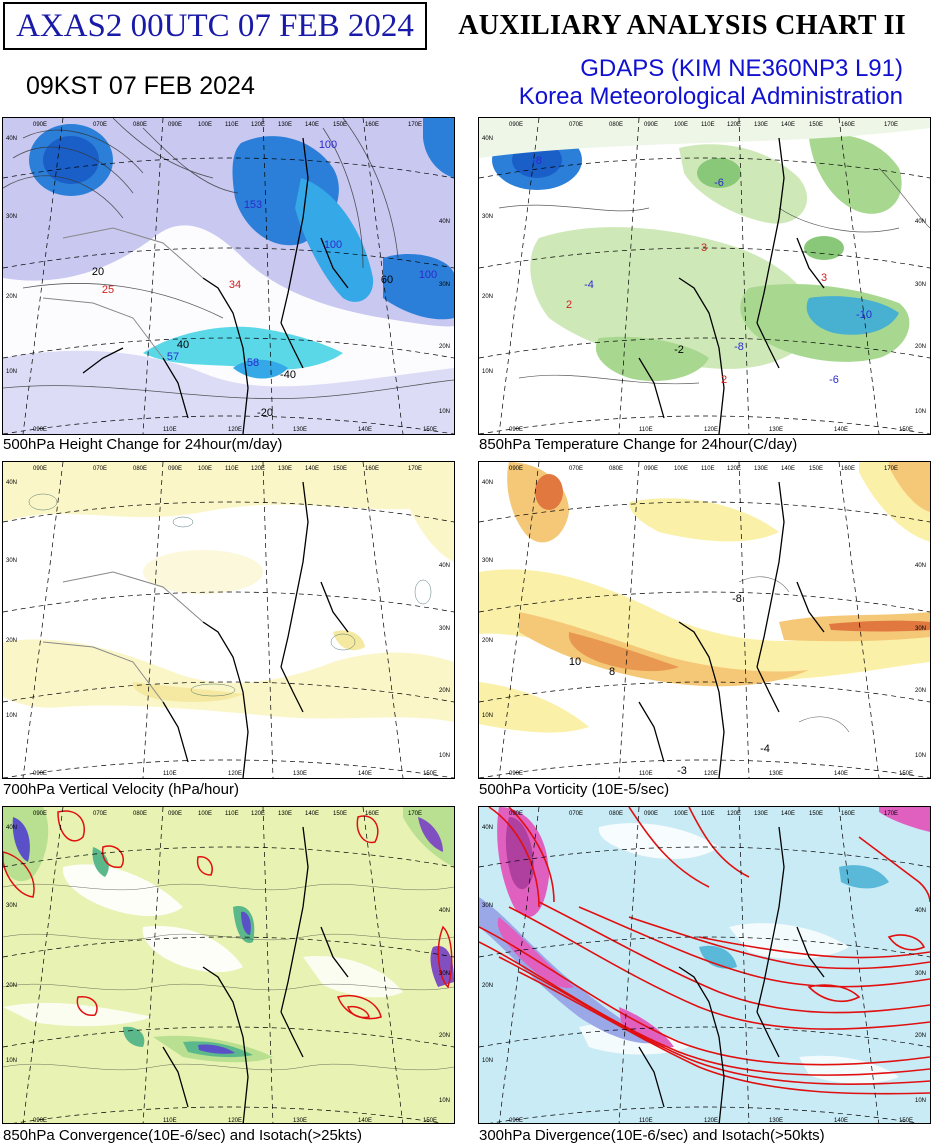 The height and width of the screenshot is (1145, 931). Describe the element at coordinates (265, 413) in the screenshot. I see `map-label: -20` at that location.